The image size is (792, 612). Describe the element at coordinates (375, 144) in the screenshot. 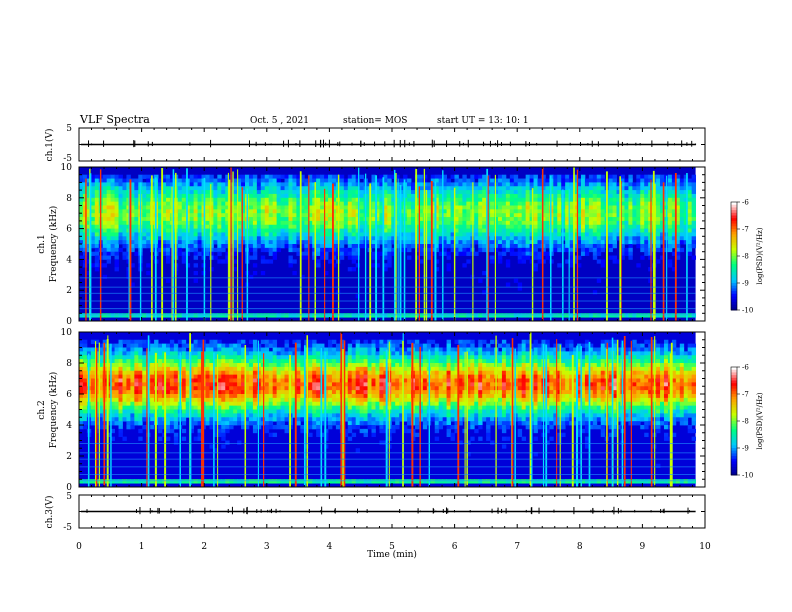

I see `ch1-voltage-panel: ch.1(V) 5 -5` at that location.